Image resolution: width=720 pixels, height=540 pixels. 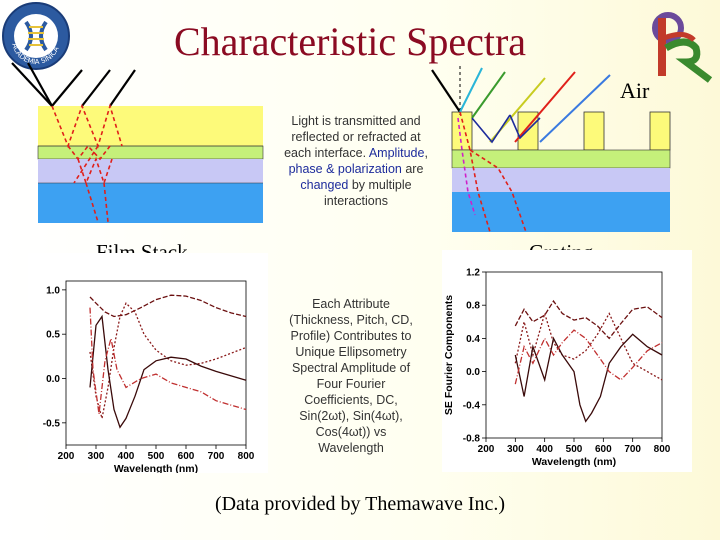 I want to click on y-tick-label: 0.4, so click(x=473, y=339).